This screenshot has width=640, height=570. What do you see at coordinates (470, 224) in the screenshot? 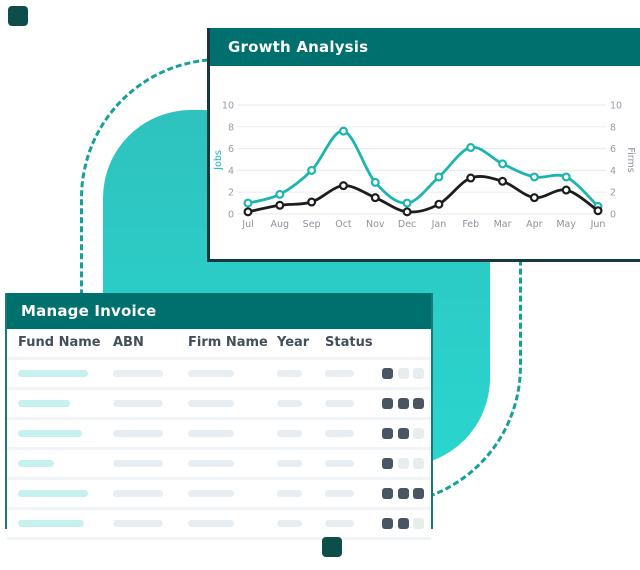
I see `x-axis-tick: Feb` at bounding box center [470, 224].